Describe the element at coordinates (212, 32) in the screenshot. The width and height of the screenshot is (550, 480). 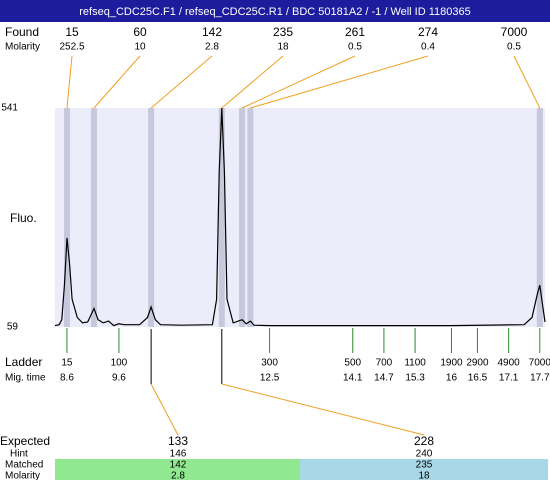
I see `found-size: 142` at that location.